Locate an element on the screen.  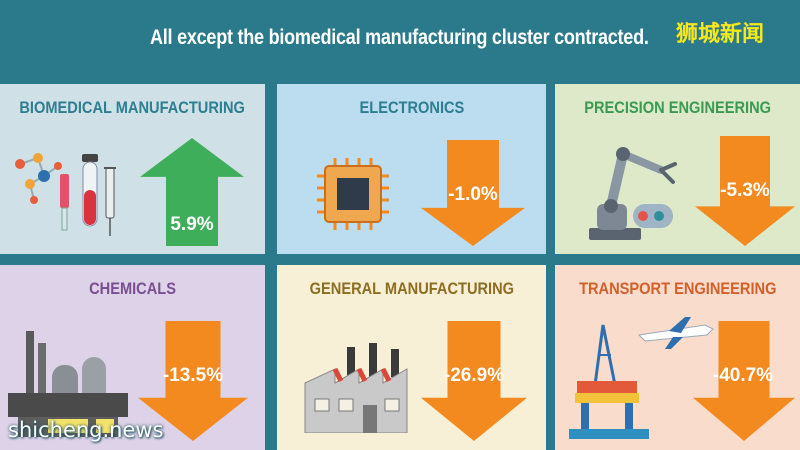
growth-arrow-mark is located at coordinates (192, 192).